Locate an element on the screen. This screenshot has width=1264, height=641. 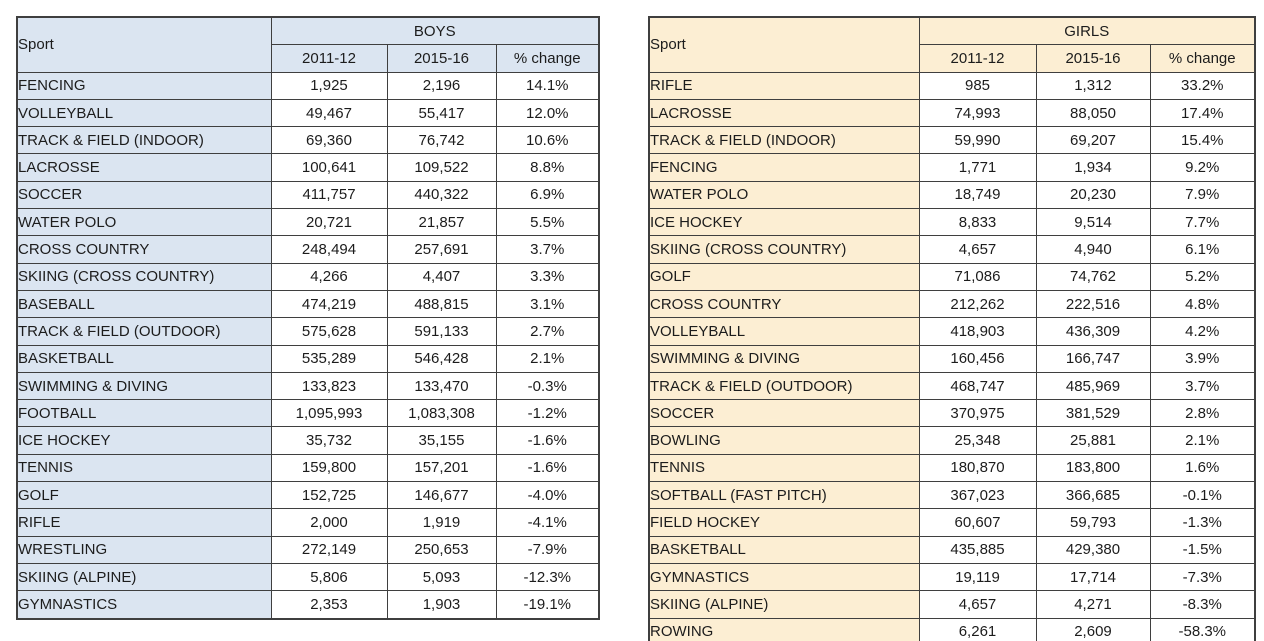
sport-name-cell: SWIMMING & DIVING is located at coordinates (784, 358).